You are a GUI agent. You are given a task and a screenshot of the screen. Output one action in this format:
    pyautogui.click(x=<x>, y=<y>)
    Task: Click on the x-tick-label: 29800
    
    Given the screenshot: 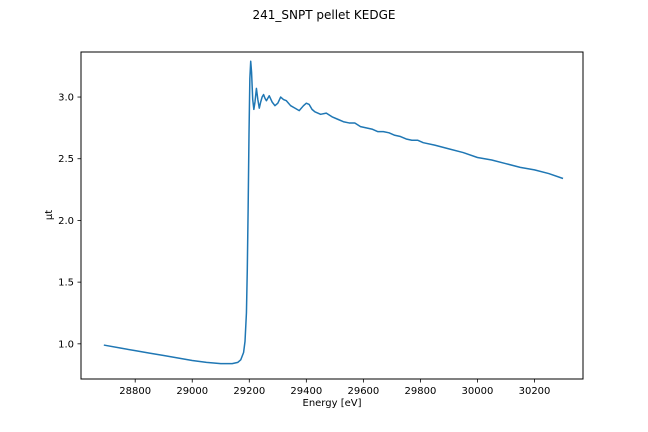 What is the action you would take?
    pyautogui.click(x=421, y=391)
    